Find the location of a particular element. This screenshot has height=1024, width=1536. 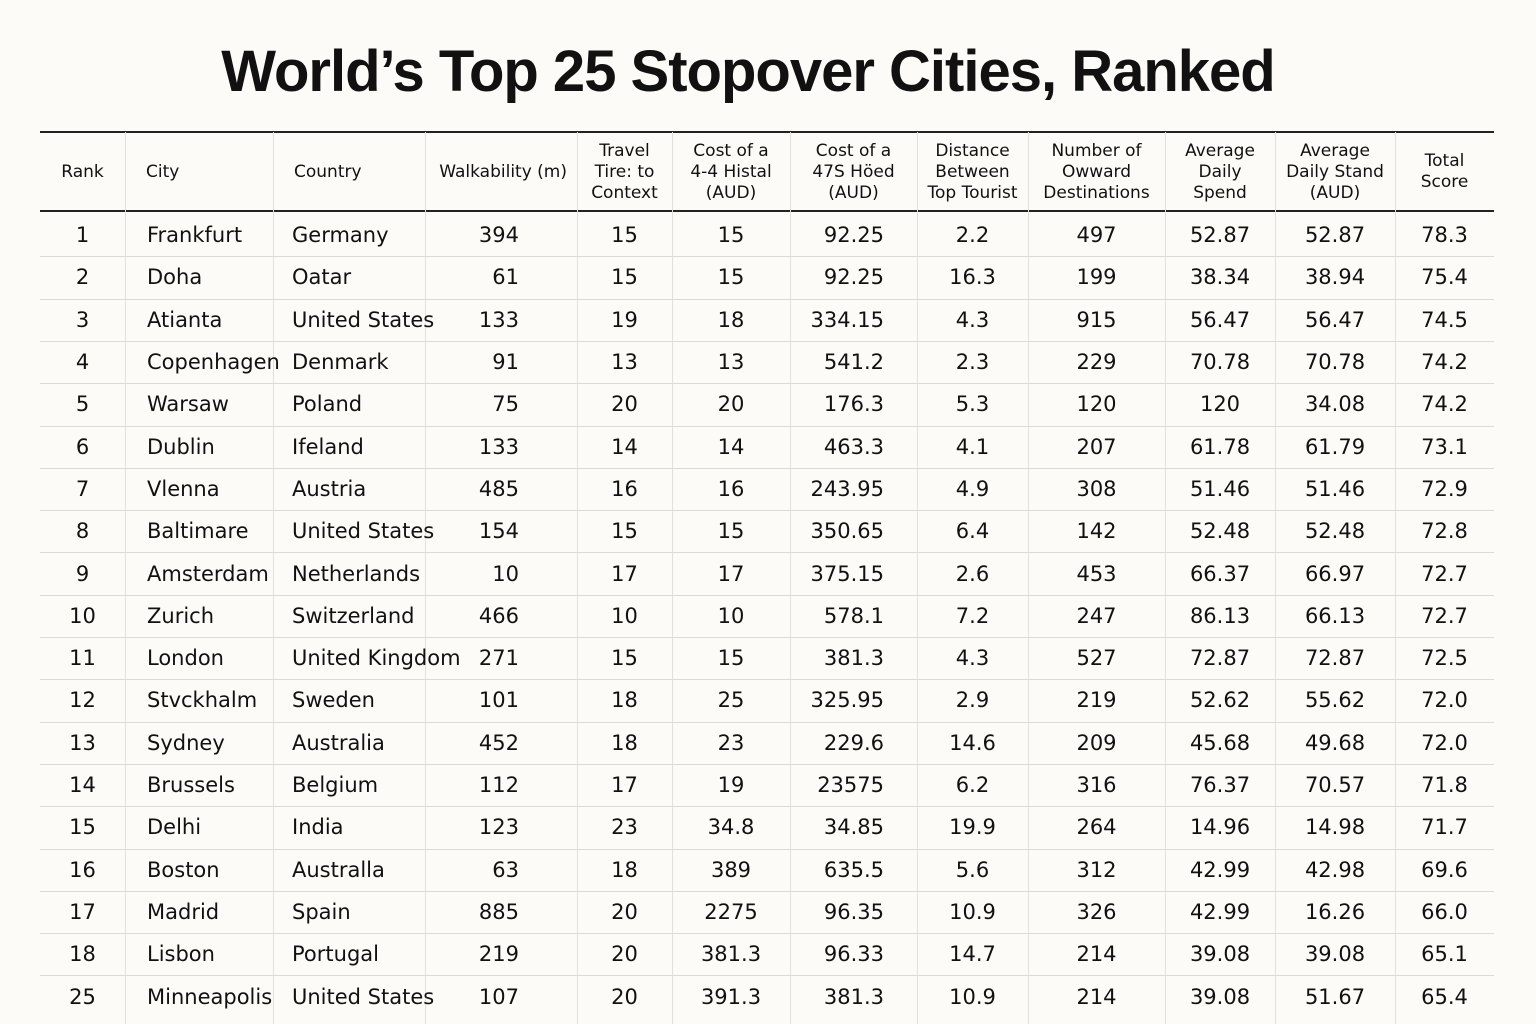

column-header: Average Daily Stand (AUD) is located at coordinates (1335, 172).